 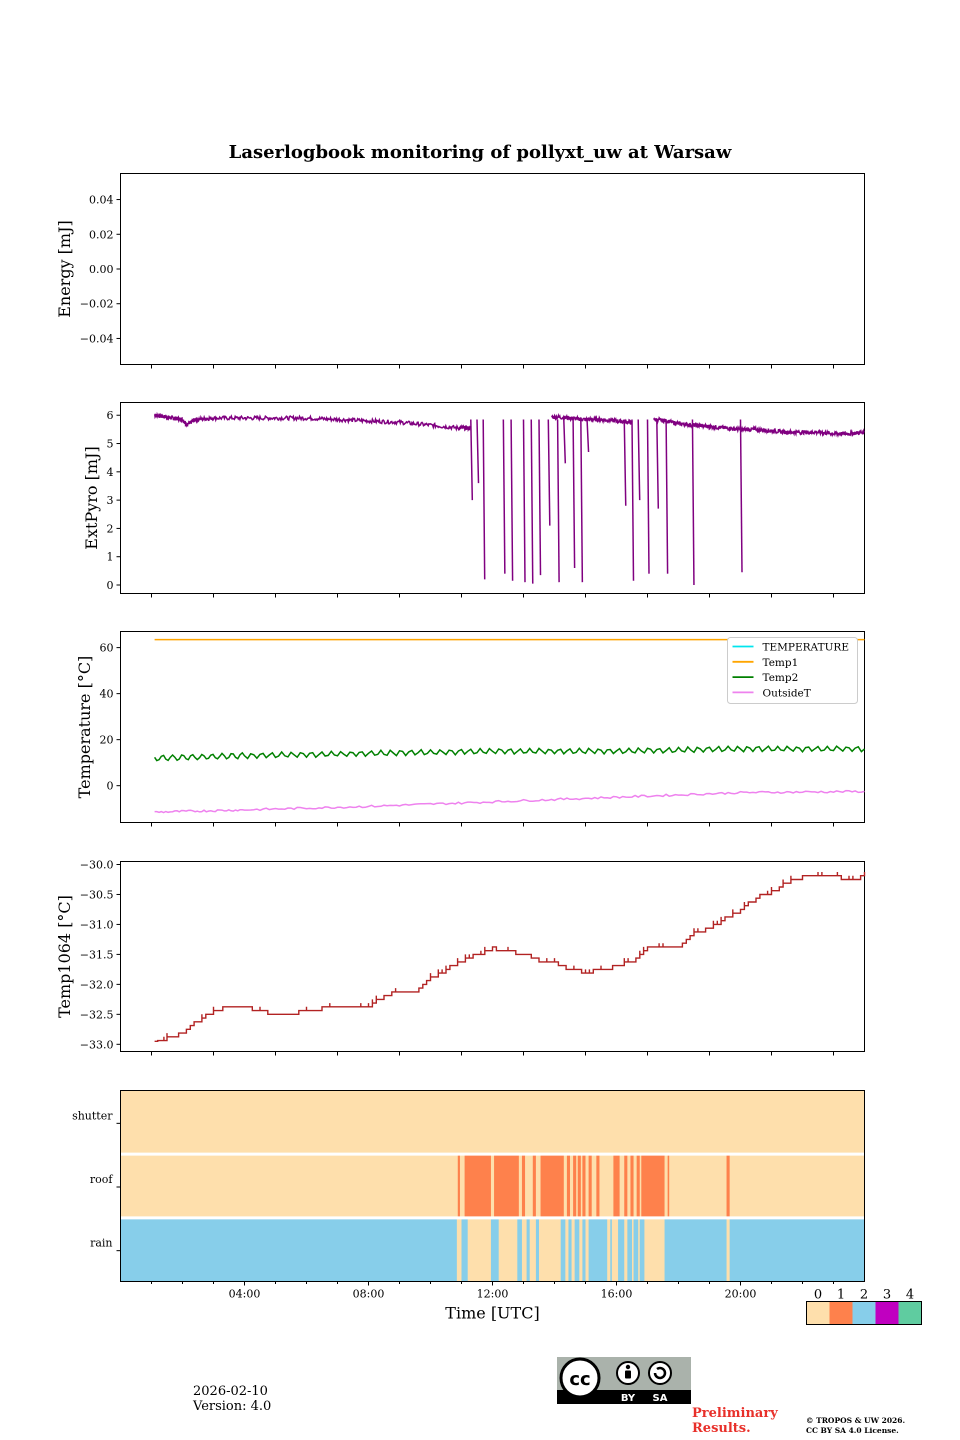 What do you see at coordinates (781, 678) in the screenshot?
I see `legend-label: Temp2` at bounding box center [781, 678].